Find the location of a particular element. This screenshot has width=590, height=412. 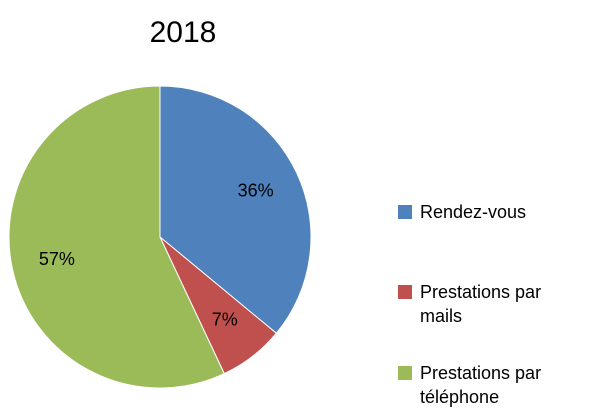

data-label: 7% is located at coordinates (225, 319).